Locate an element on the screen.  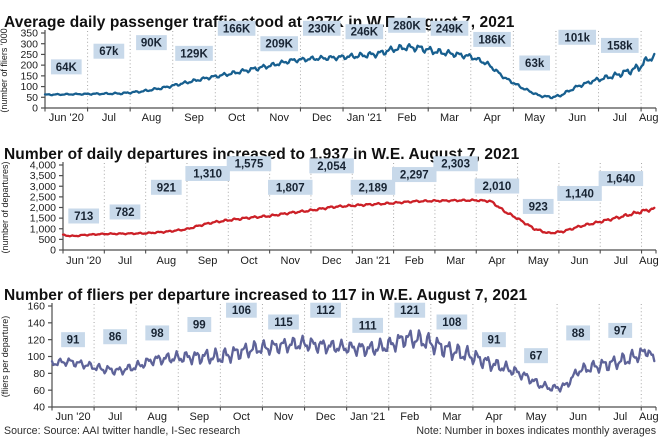
y-axis-unit-label: (number of fliers '000 is located at coordinates (4, 70).